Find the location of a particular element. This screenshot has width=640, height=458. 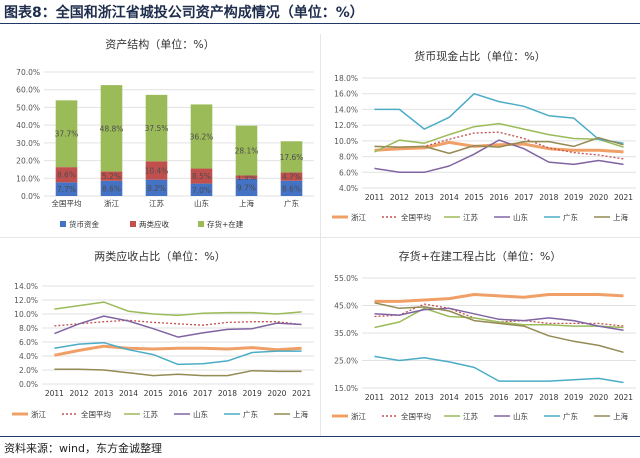

y-tick-label: 2.0% is located at coordinates (28, 370).